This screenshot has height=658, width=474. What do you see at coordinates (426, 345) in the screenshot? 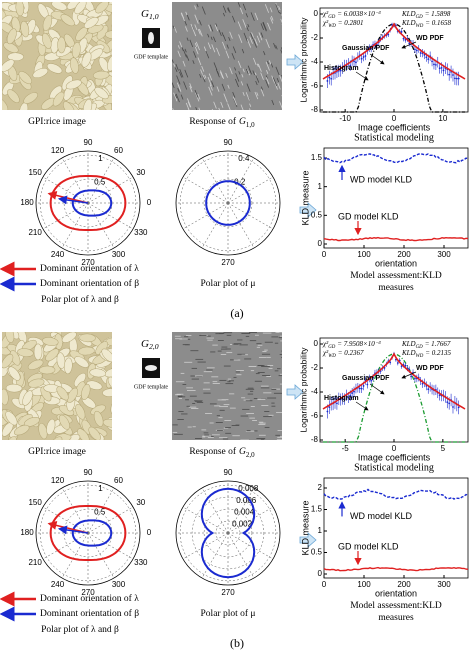
I see `fit-statistic: KLDGD= 1.7667` at bounding box center [426, 345].